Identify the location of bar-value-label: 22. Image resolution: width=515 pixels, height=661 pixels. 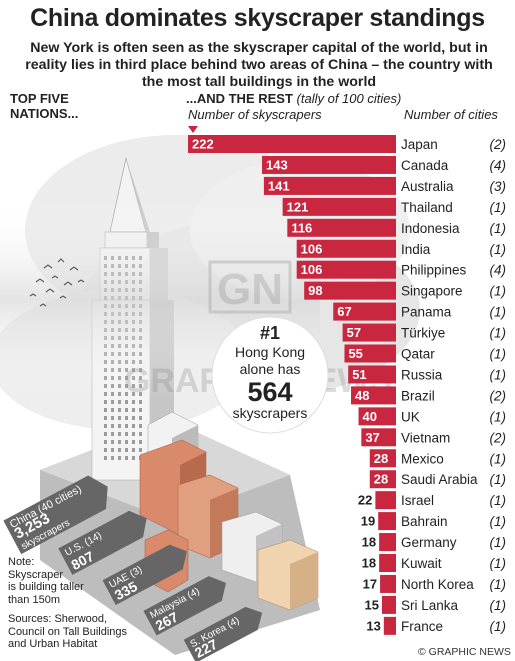
(365, 500).